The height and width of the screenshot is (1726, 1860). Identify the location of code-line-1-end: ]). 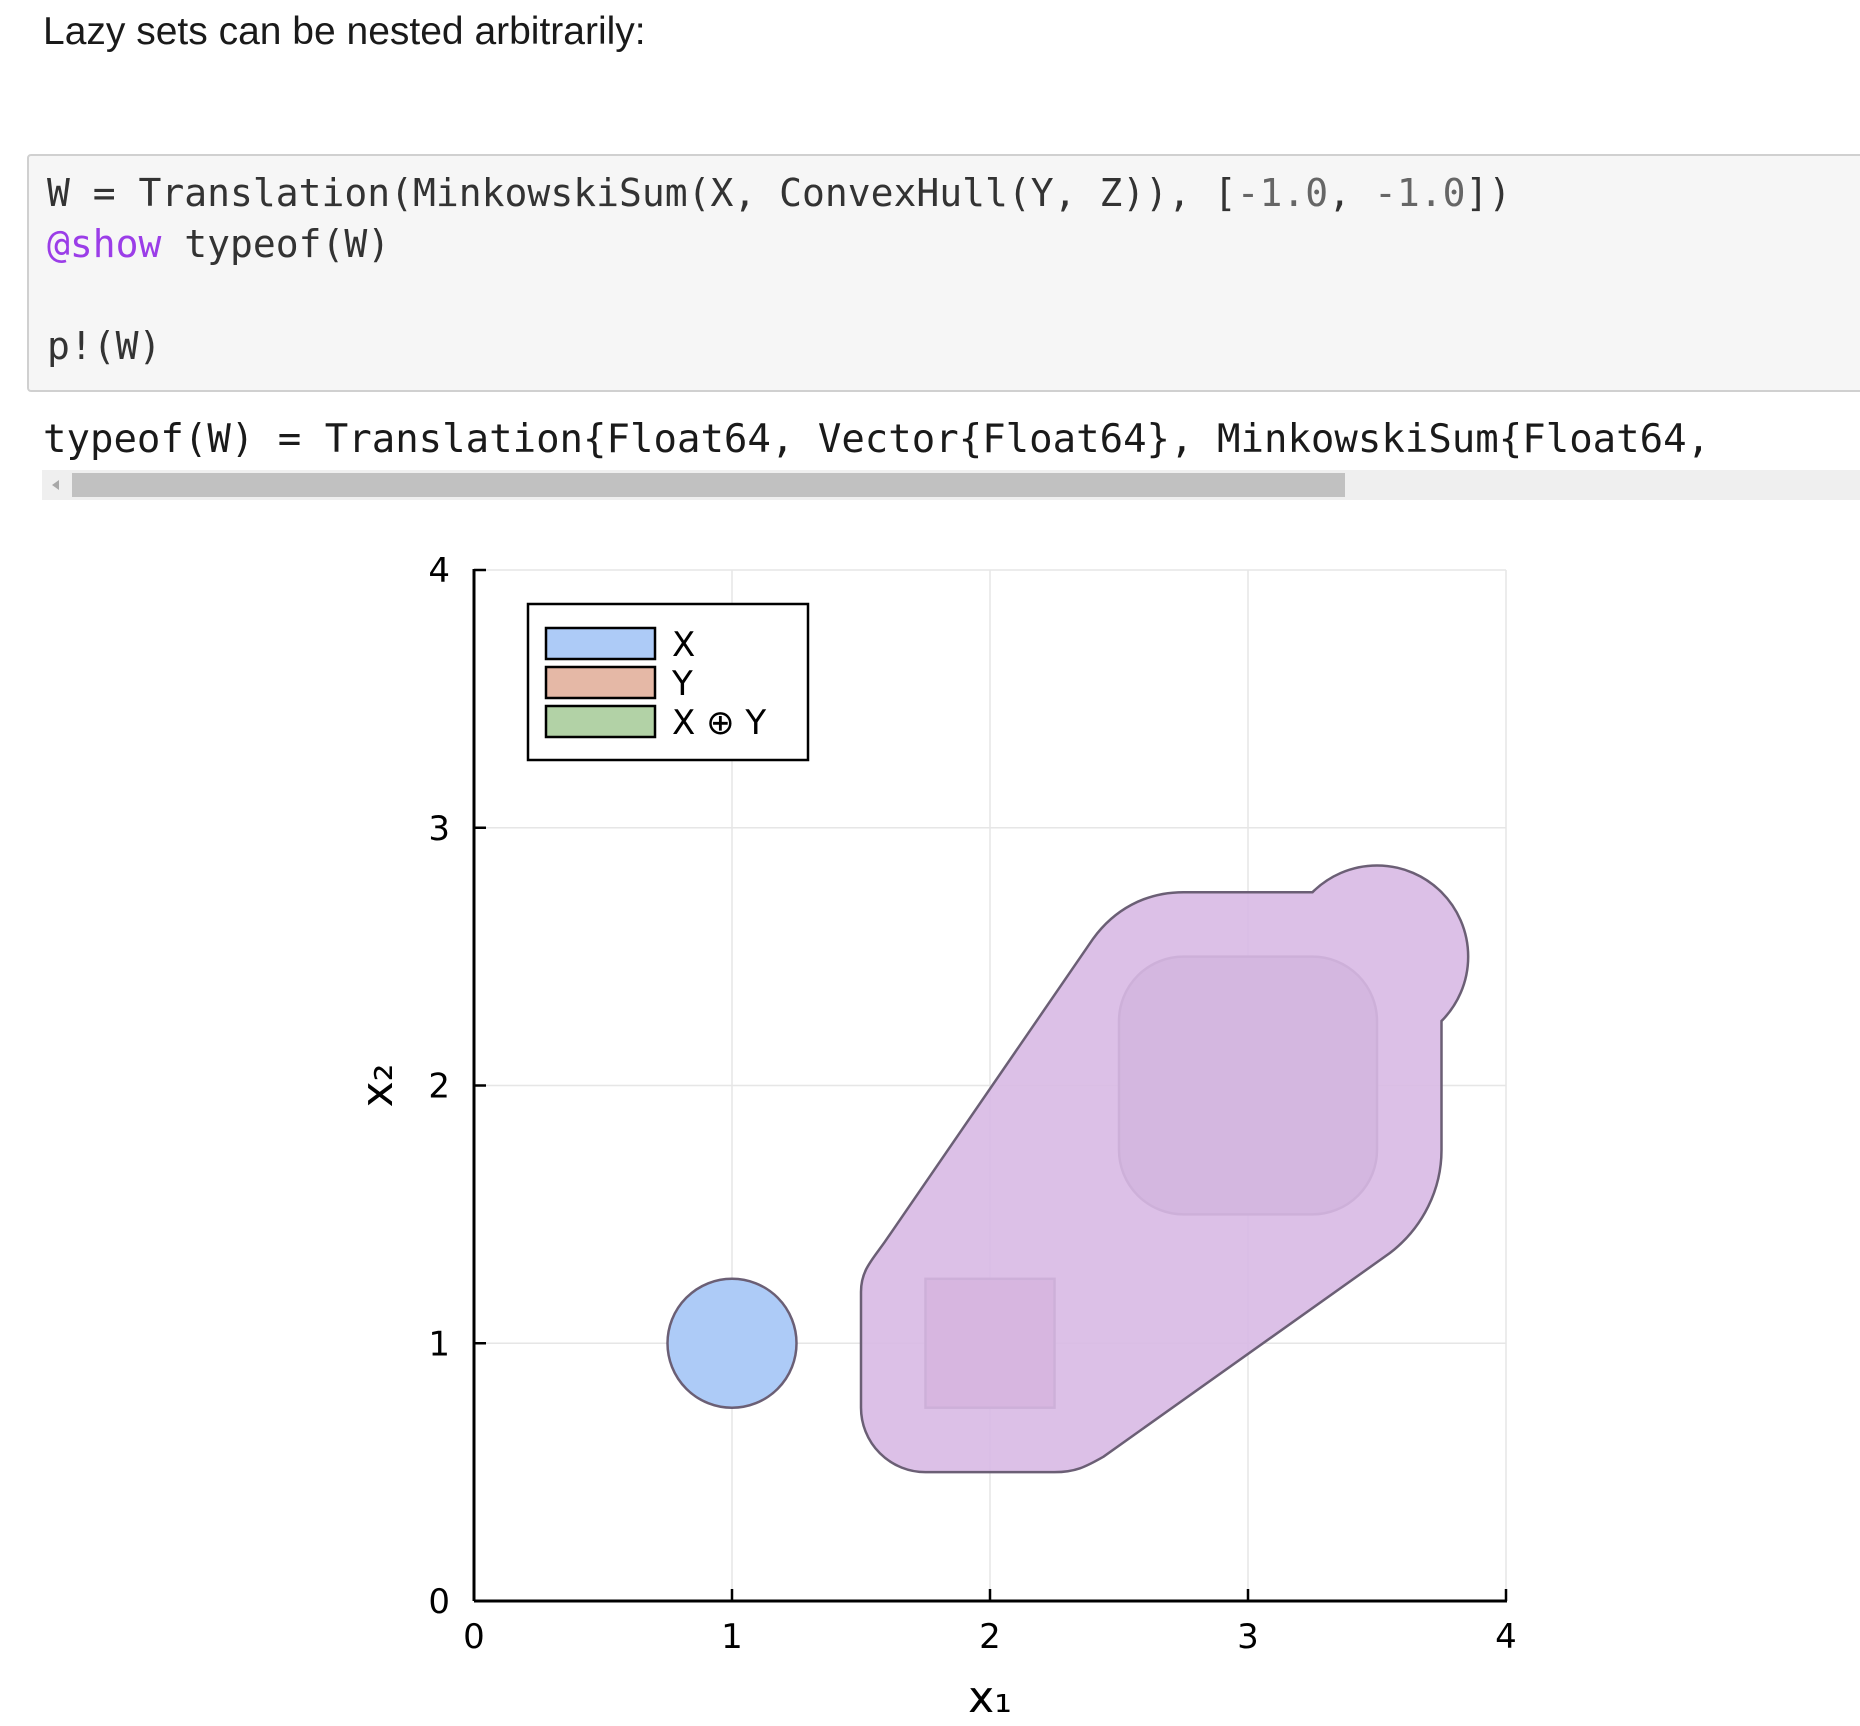
(1488, 193).